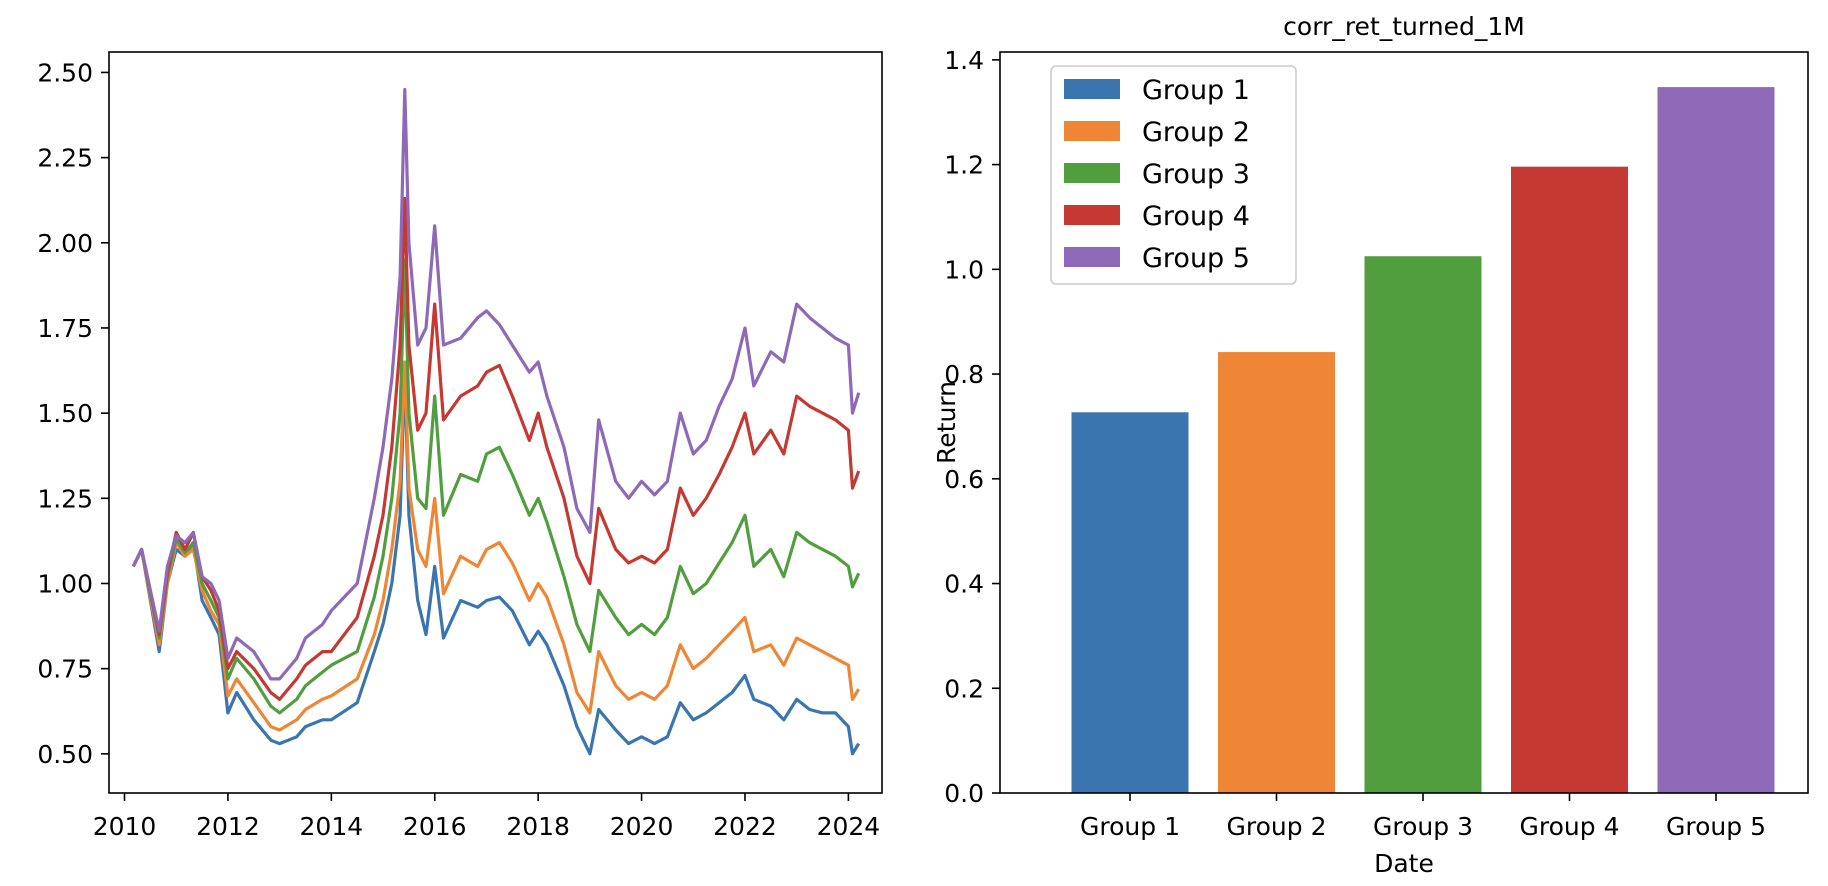  I want to click on x-tick-label: Group 5, so click(1716, 826).